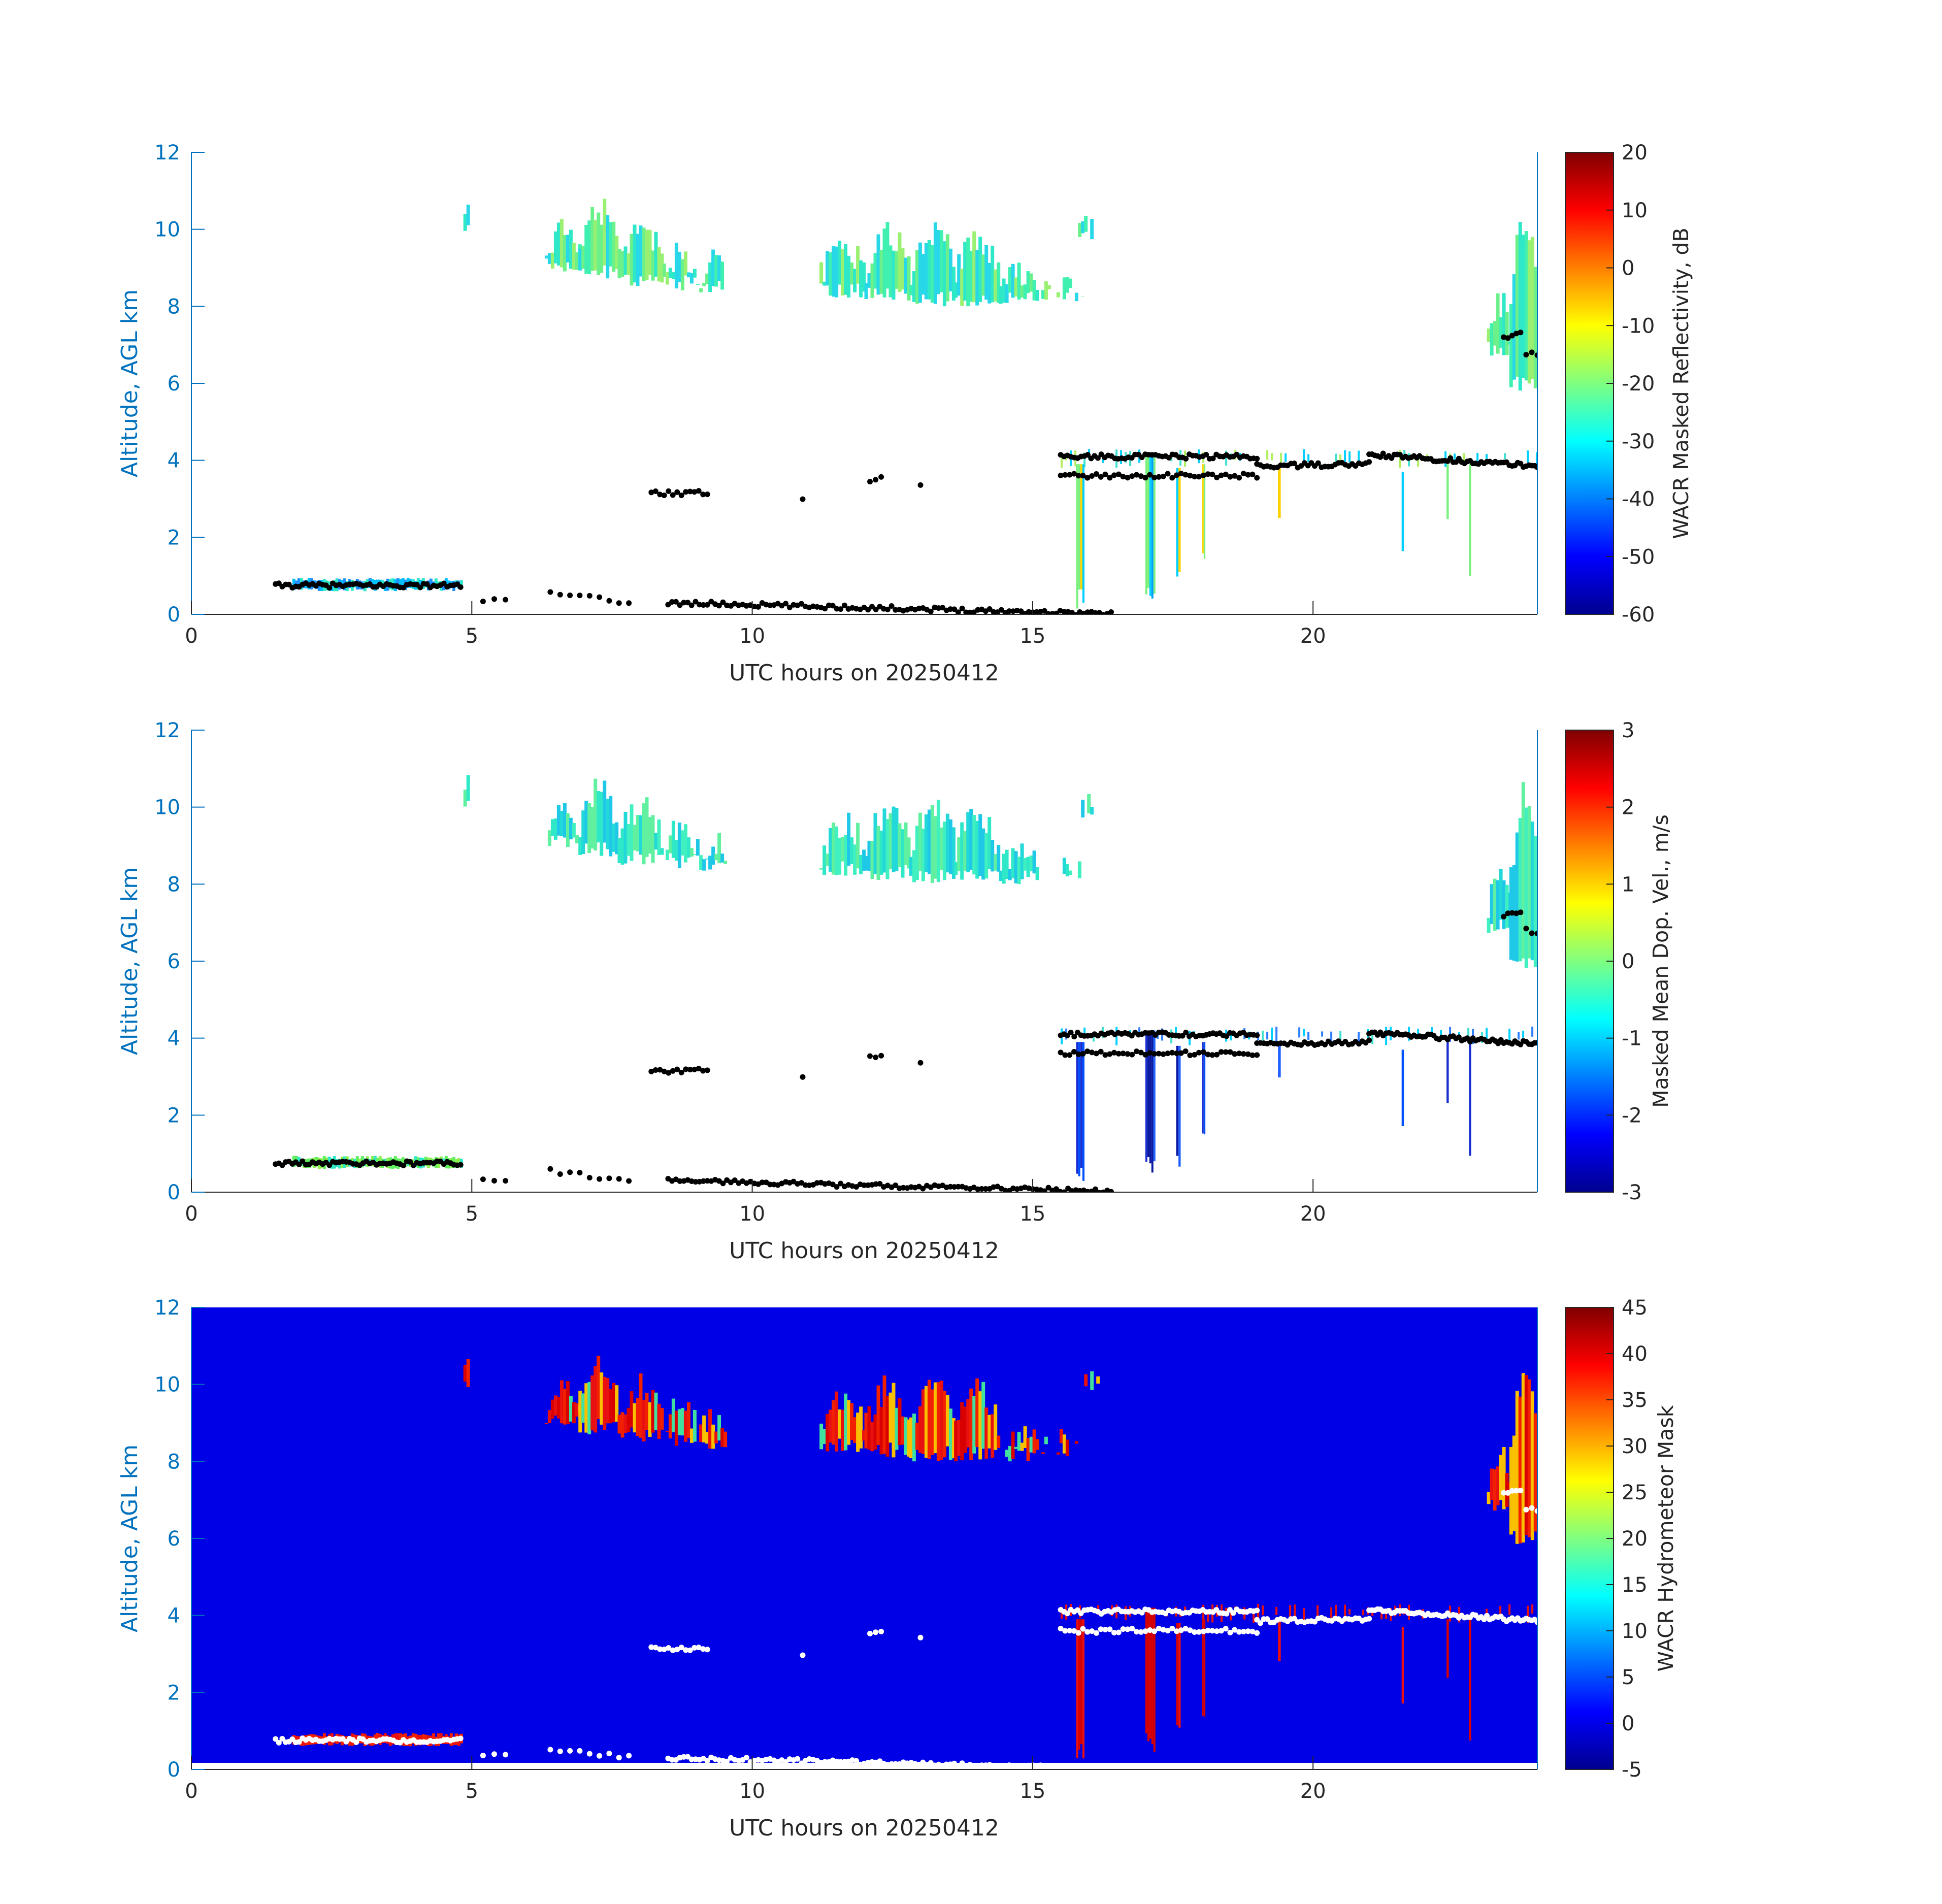 This screenshot has width=1942, height=1904. Describe the element at coordinates (1624, 962) in the screenshot. I see `colorbar-ticks-2: -3 -2 -1 0 1 2 3` at that location.